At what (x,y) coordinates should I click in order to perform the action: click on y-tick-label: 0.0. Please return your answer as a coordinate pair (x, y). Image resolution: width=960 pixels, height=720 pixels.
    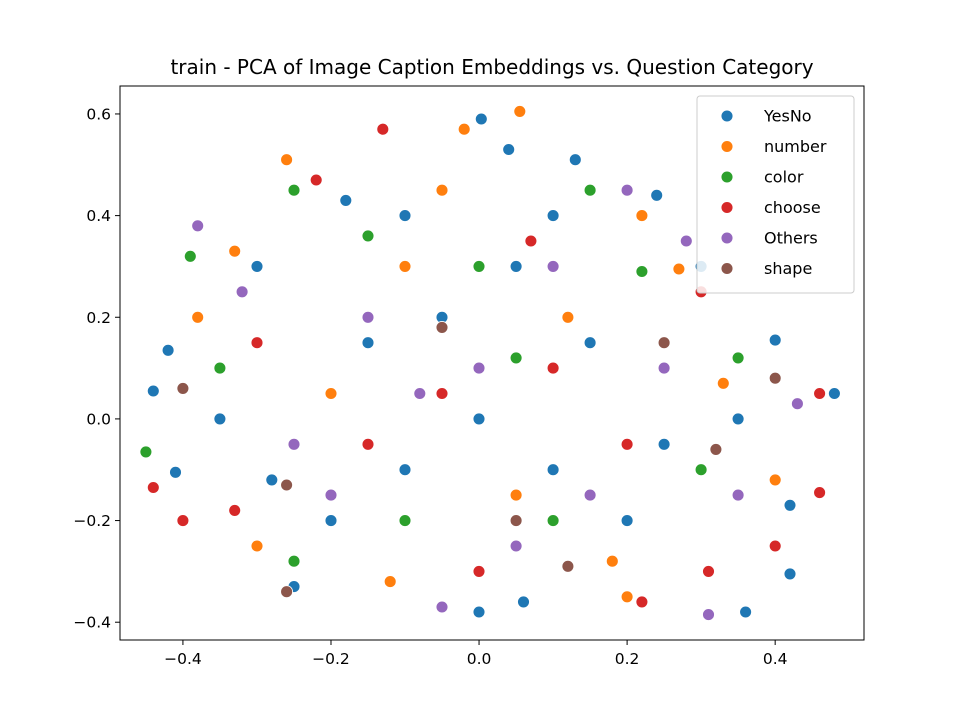
    Looking at the image, I should click on (98, 419).